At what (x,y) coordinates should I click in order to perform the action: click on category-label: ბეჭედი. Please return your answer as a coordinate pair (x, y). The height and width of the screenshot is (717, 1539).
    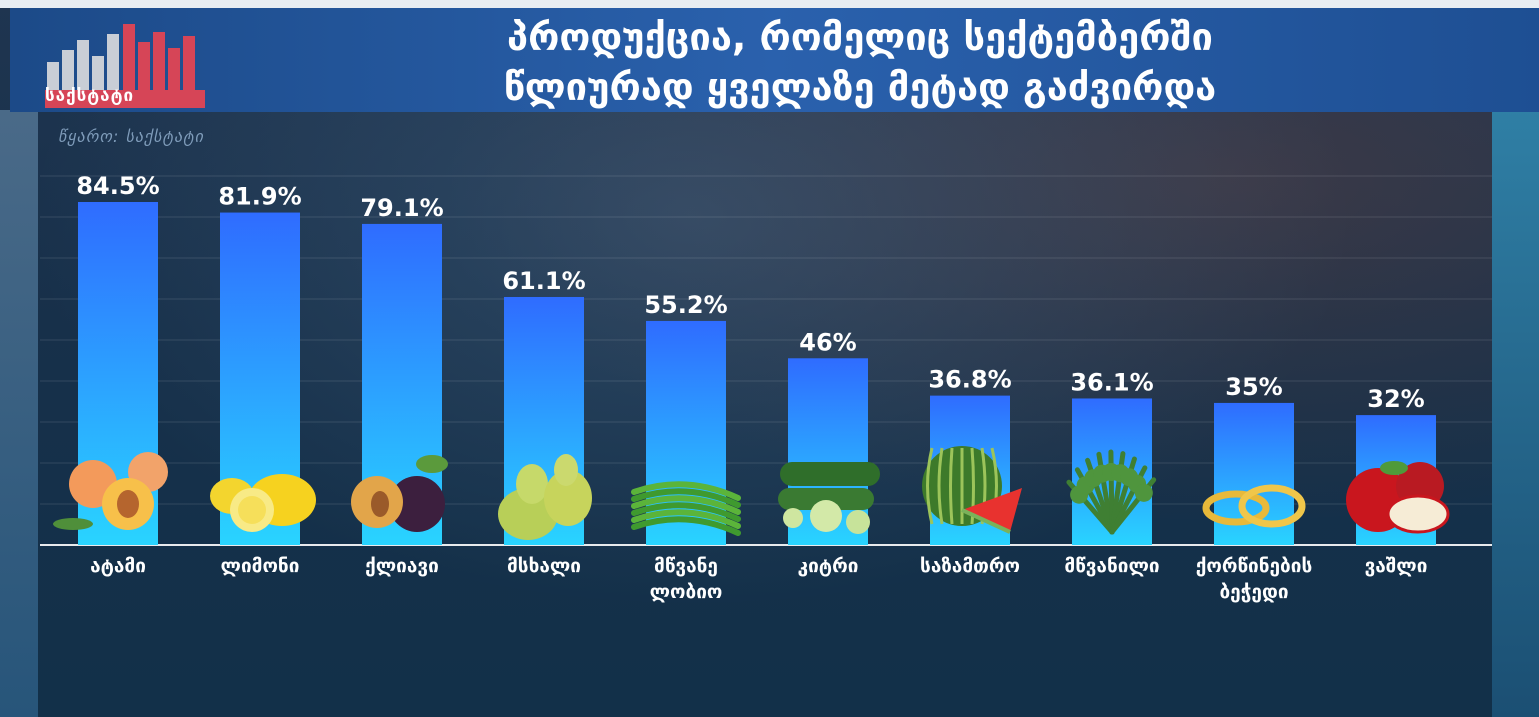
    Looking at the image, I should click on (1253, 592).